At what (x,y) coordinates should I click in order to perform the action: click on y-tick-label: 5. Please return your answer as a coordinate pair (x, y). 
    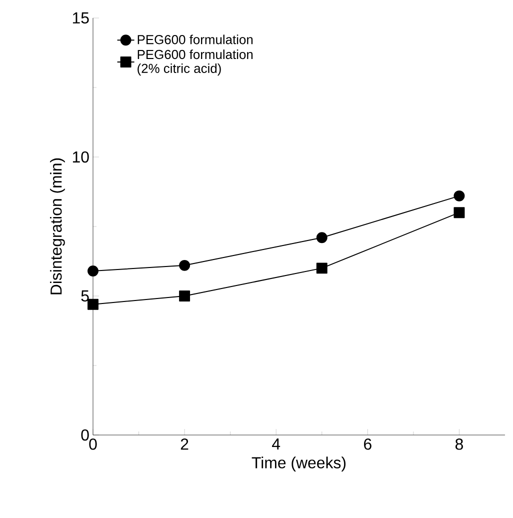
    Looking at the image, I should click on (85, 296).